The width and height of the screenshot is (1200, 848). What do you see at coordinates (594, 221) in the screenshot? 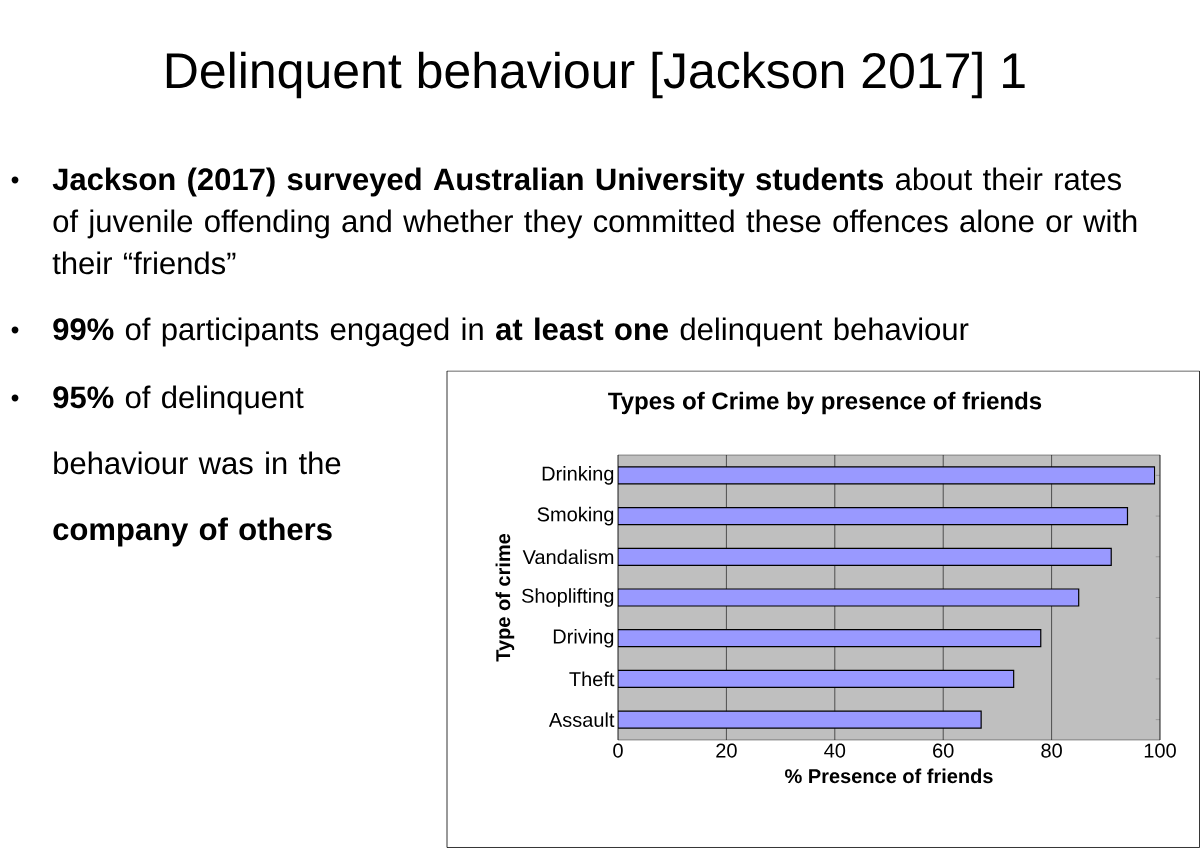
I see `text: Jackson (2017) surveyed Australian University students about their rates of juvenile offending and whether they committed these offences alone or with their “friends”` at bounding box center [594, 221].